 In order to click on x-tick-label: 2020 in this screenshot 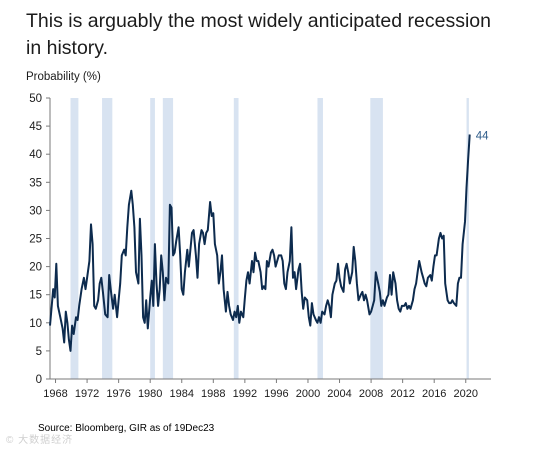, I will do `click(466, 394)`.